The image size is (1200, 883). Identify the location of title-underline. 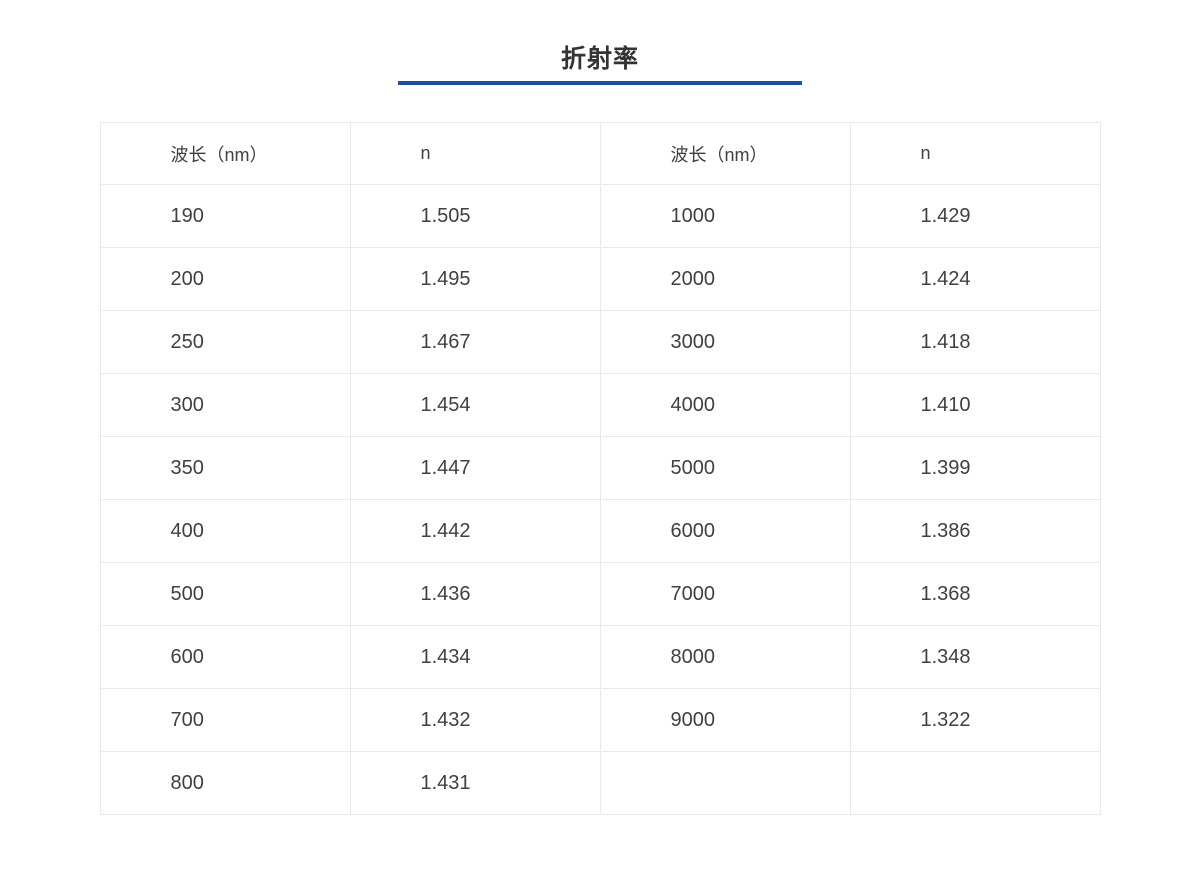
(600, 83).